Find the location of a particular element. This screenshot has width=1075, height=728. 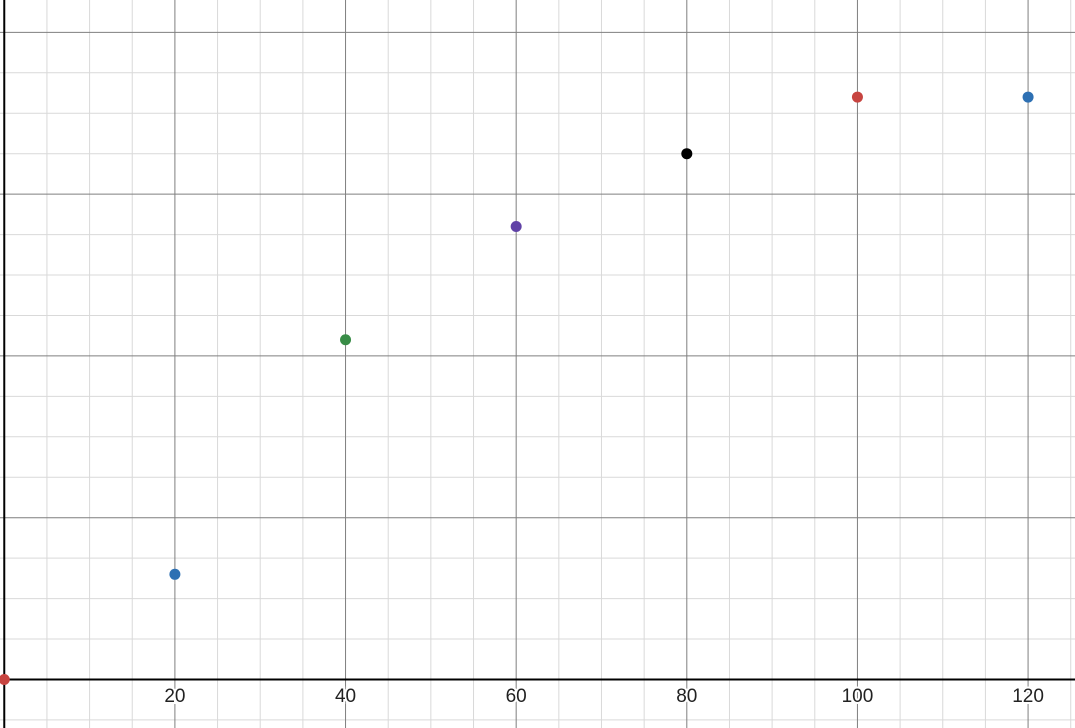

x-tick-label: 60 is located at coordinates (516, 696).